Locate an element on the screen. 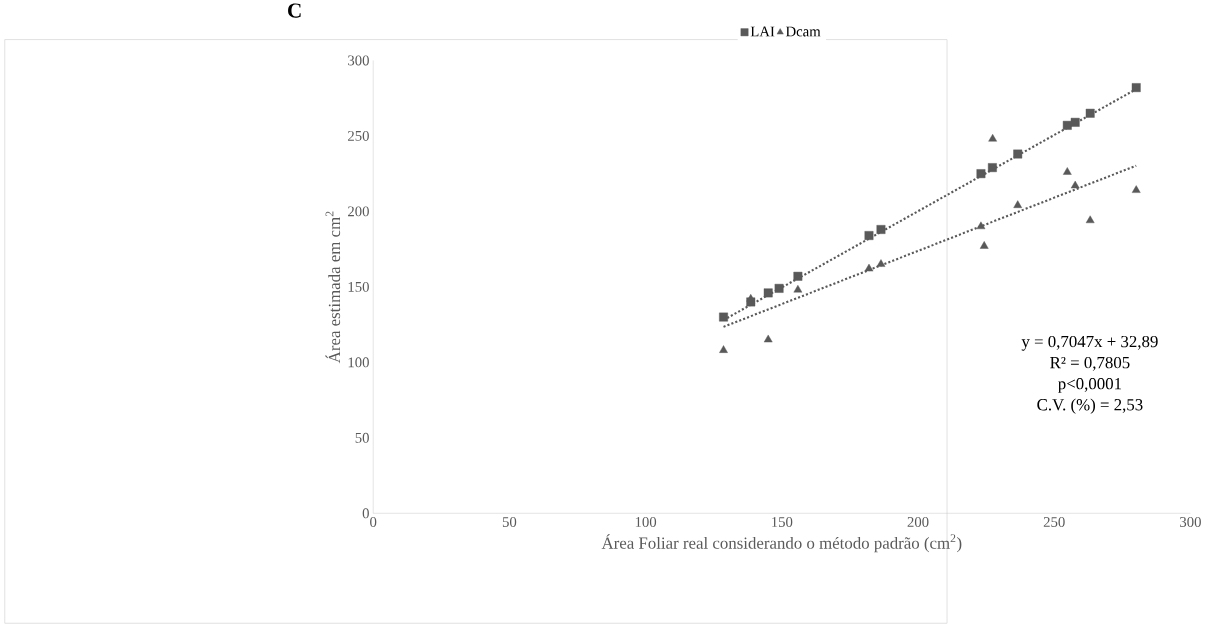  y-tick-label: 200 is located at coordinates (358, 211).